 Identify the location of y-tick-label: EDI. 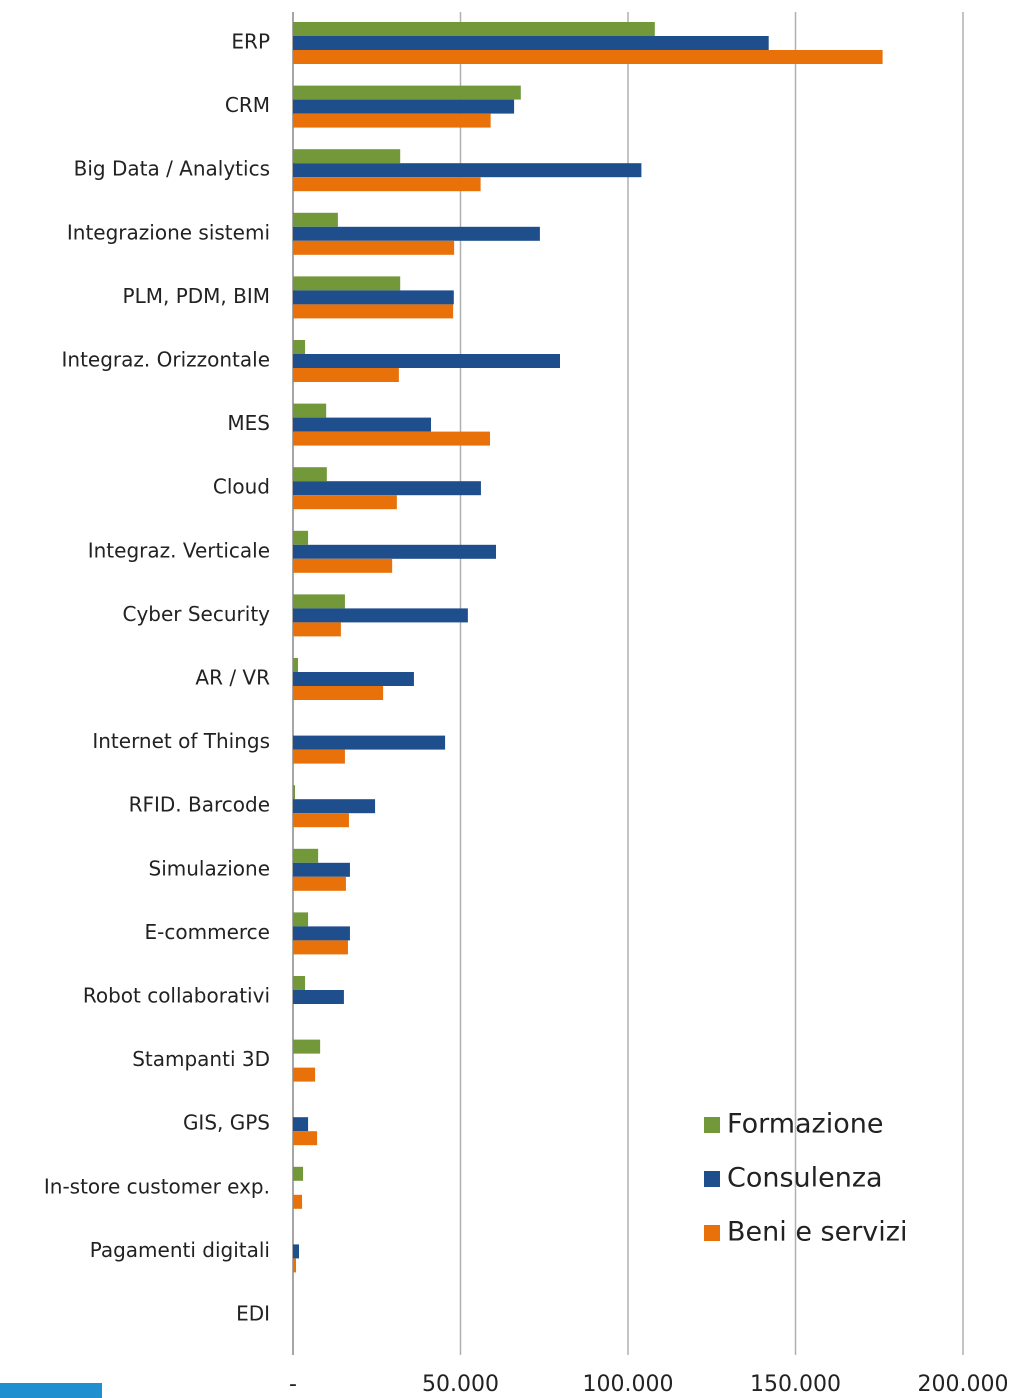
(253, 1314).